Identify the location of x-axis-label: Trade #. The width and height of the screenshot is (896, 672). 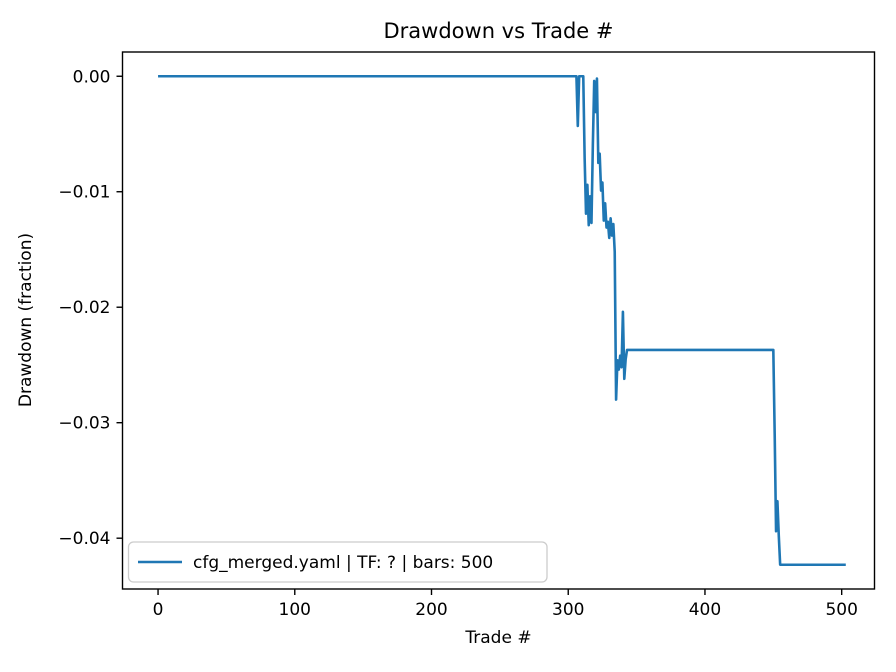
(497, 638).